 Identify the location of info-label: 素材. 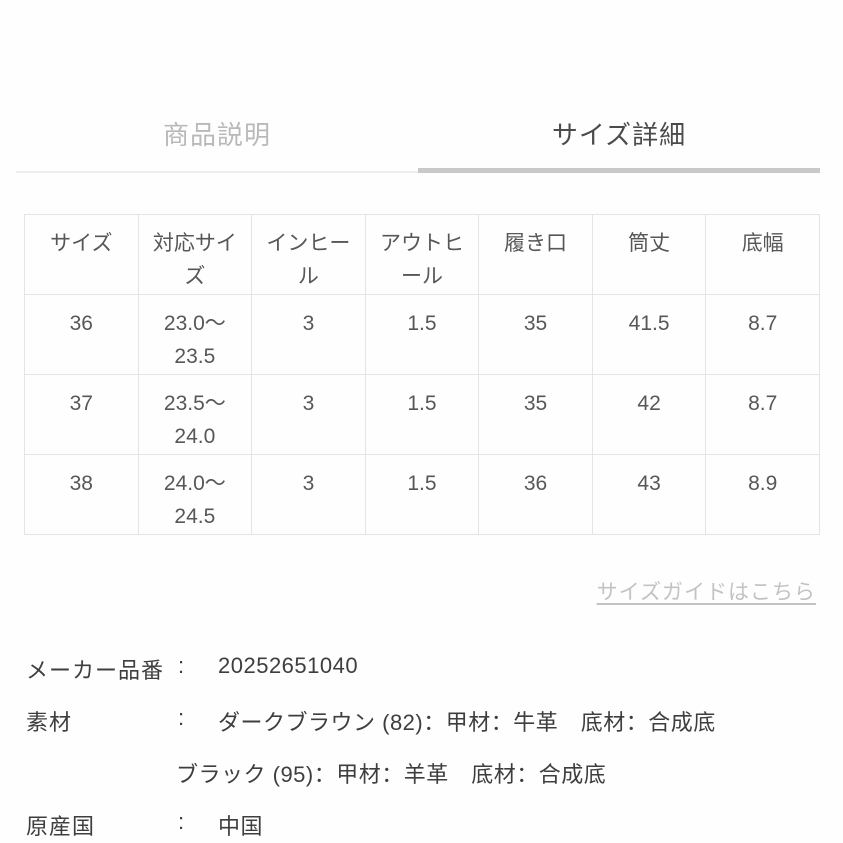
(49, 722).